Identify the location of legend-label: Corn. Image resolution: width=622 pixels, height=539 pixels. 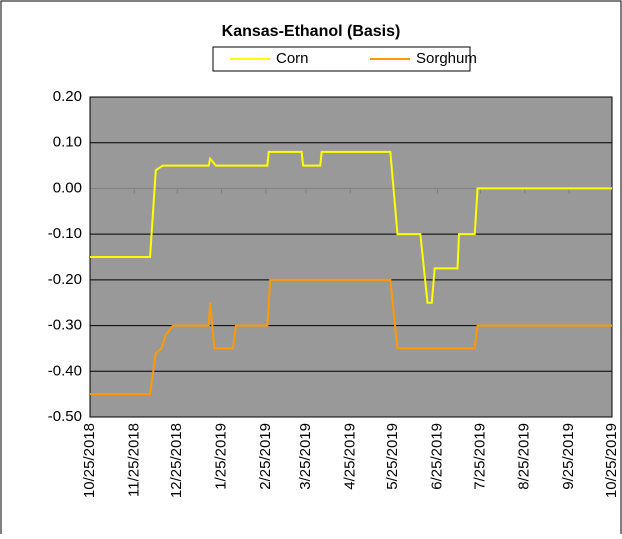
(292, 58).